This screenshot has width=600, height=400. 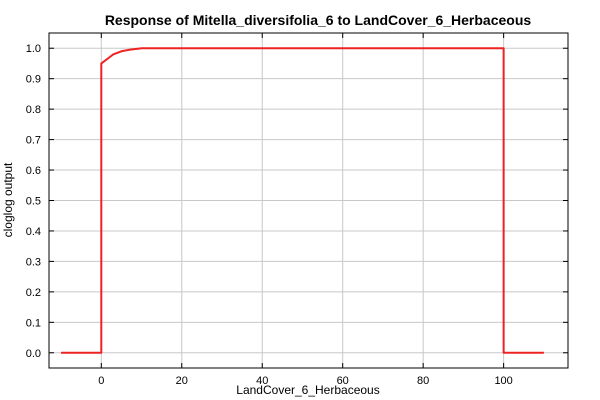 I want to click on y-axis-label: cloglog output, so click(x=8, y=199).